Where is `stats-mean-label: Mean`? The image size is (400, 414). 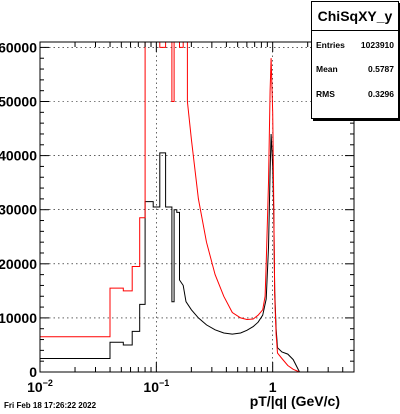
stats-mean-label: Mean is located at coordinates (327, 69).